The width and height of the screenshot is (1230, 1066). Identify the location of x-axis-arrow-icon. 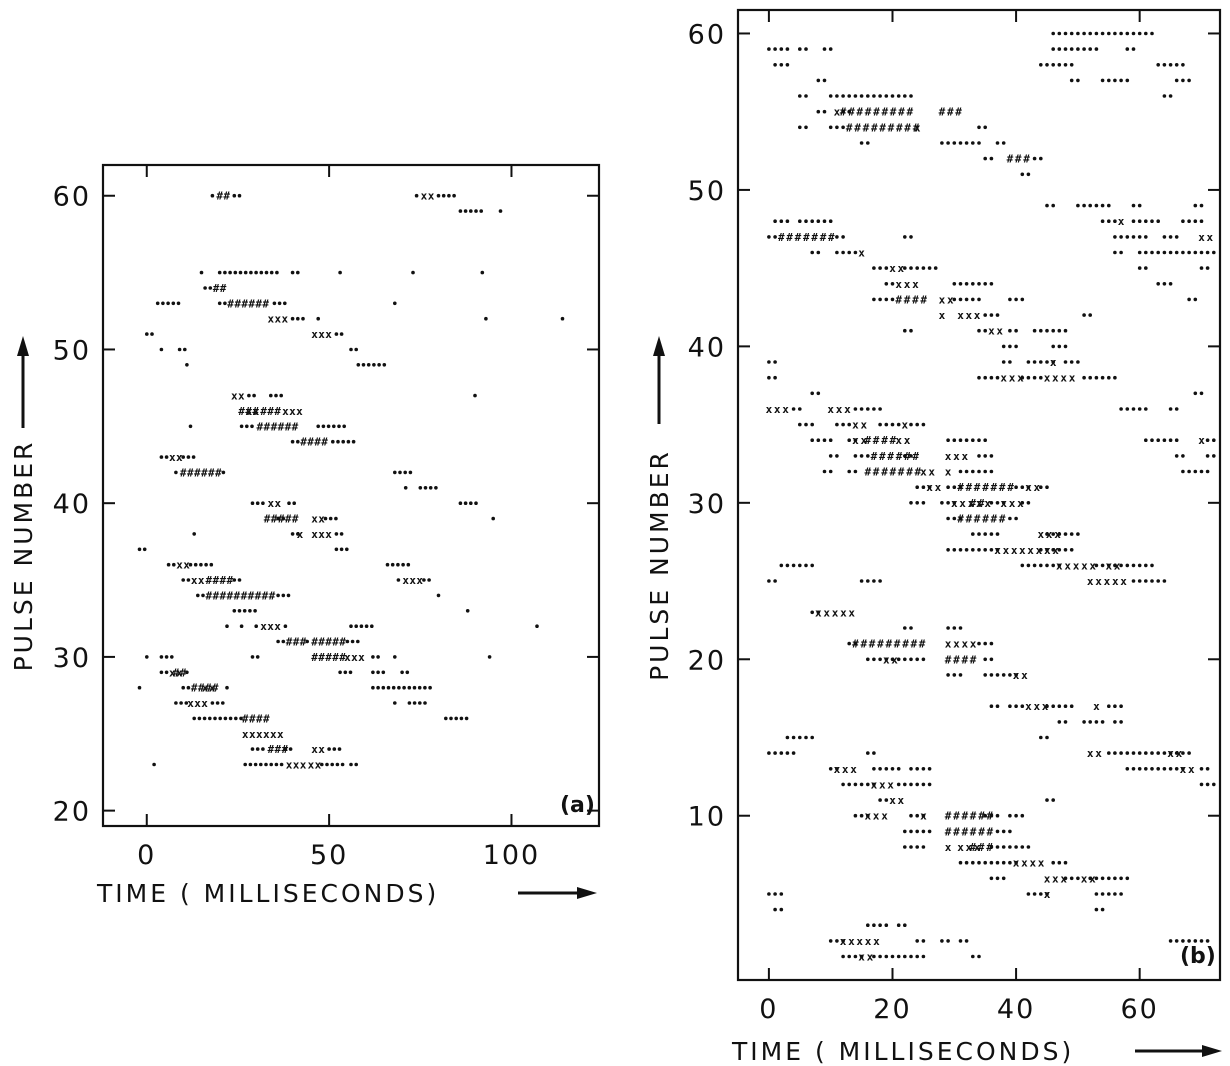
(587, 893).